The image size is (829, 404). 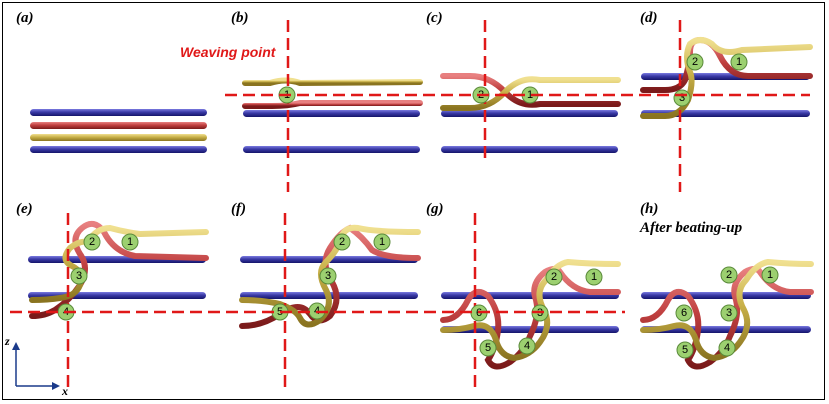 What do you see at coordinates (228, 52) in the screenshot?
I see `weaving-point-label: Weaving point` at bounding box center [228, 52].